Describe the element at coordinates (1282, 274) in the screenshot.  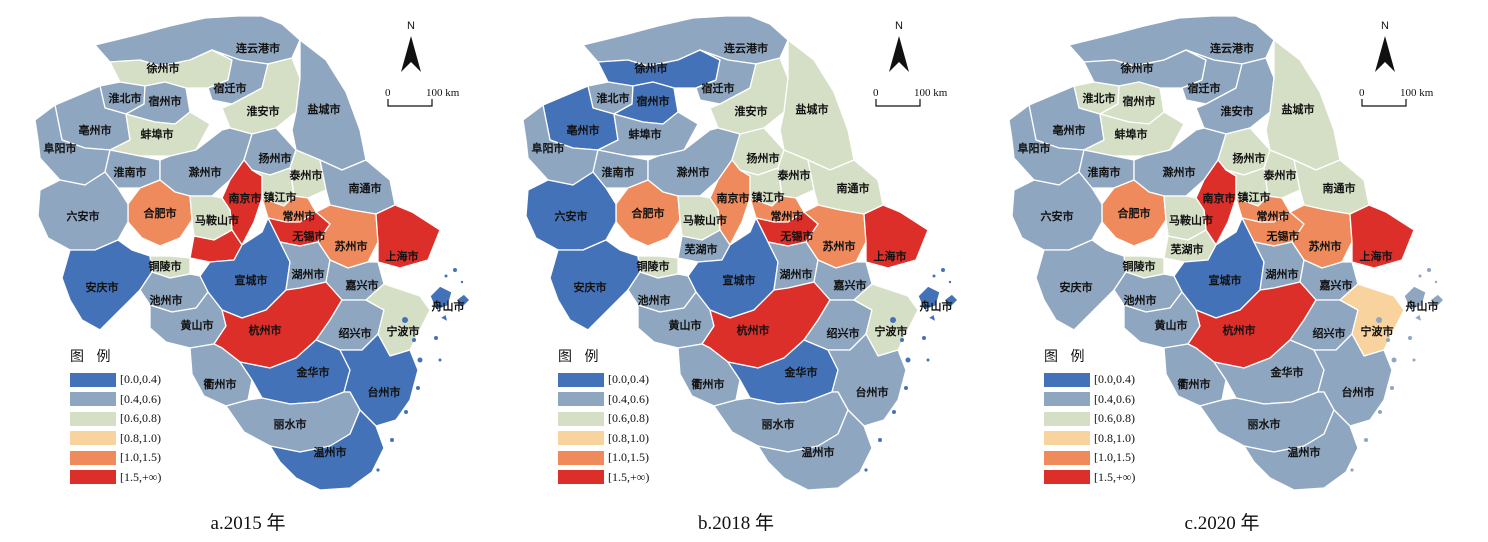
I see `city-label: 湖州市` at that location.